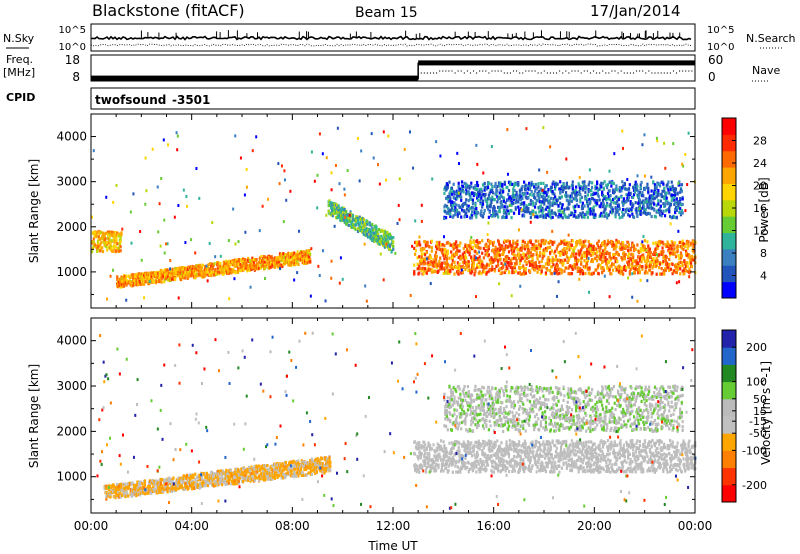  What do you see at coordinates (720, 30) in the screenshot?
I see `noise-ytick-high-right: 10^5` at bounding box center [720, 30].